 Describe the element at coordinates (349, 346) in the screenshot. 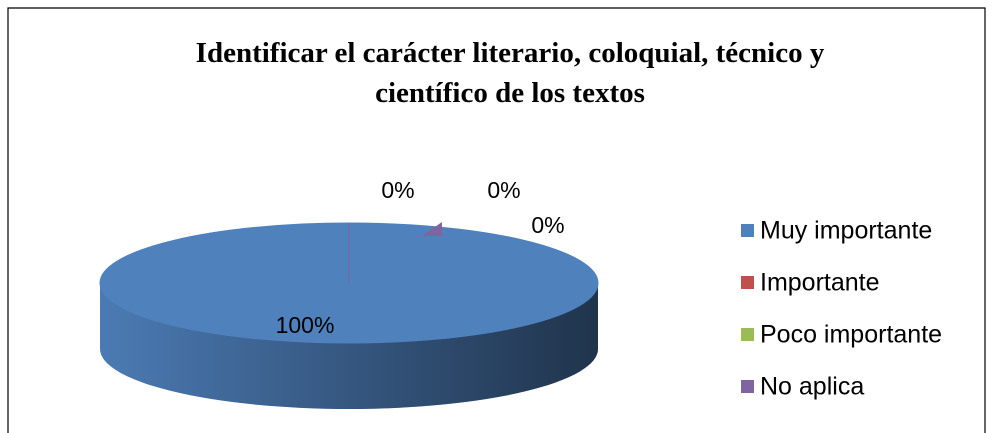

I see `pie-side-shade` at that location.